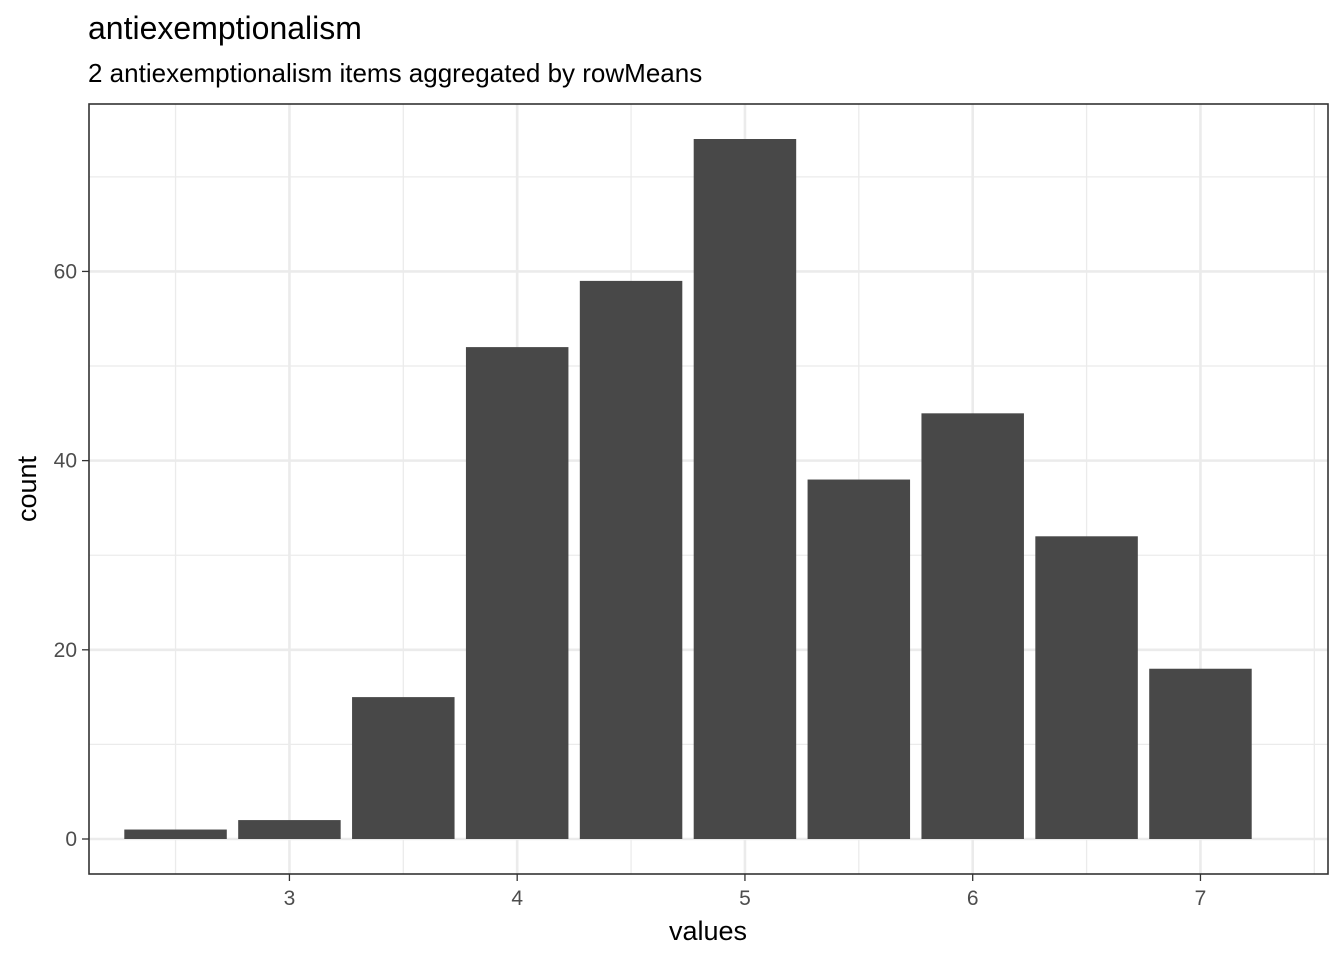 Image resolution: width=1344 pixels, height=960 pixels. Describe the element at coordinates (973, 898) in the screenshot. I see `x-tick-label: 6` at that location.